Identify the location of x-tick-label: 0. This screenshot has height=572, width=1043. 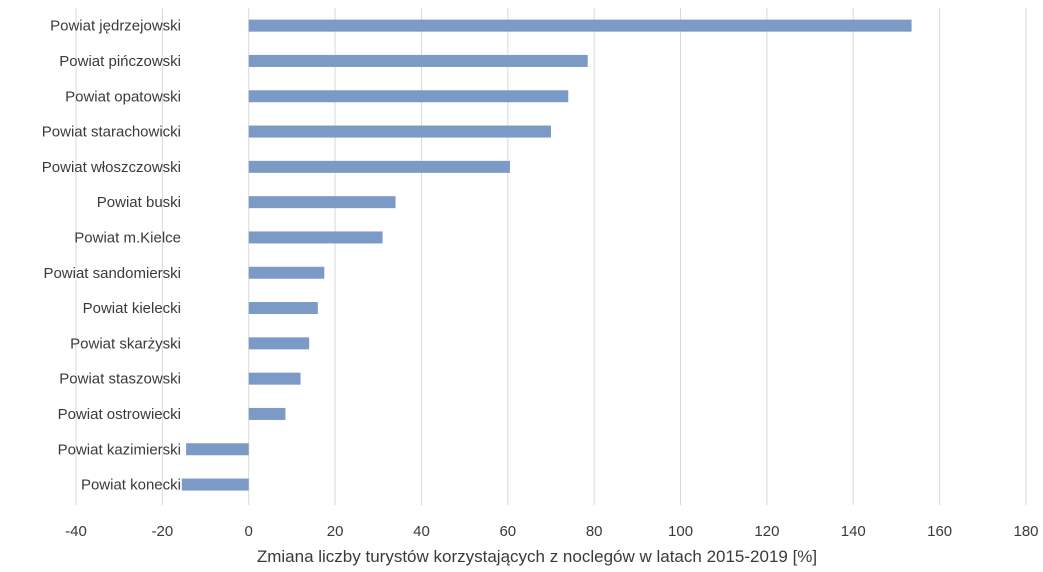
(249, 531).